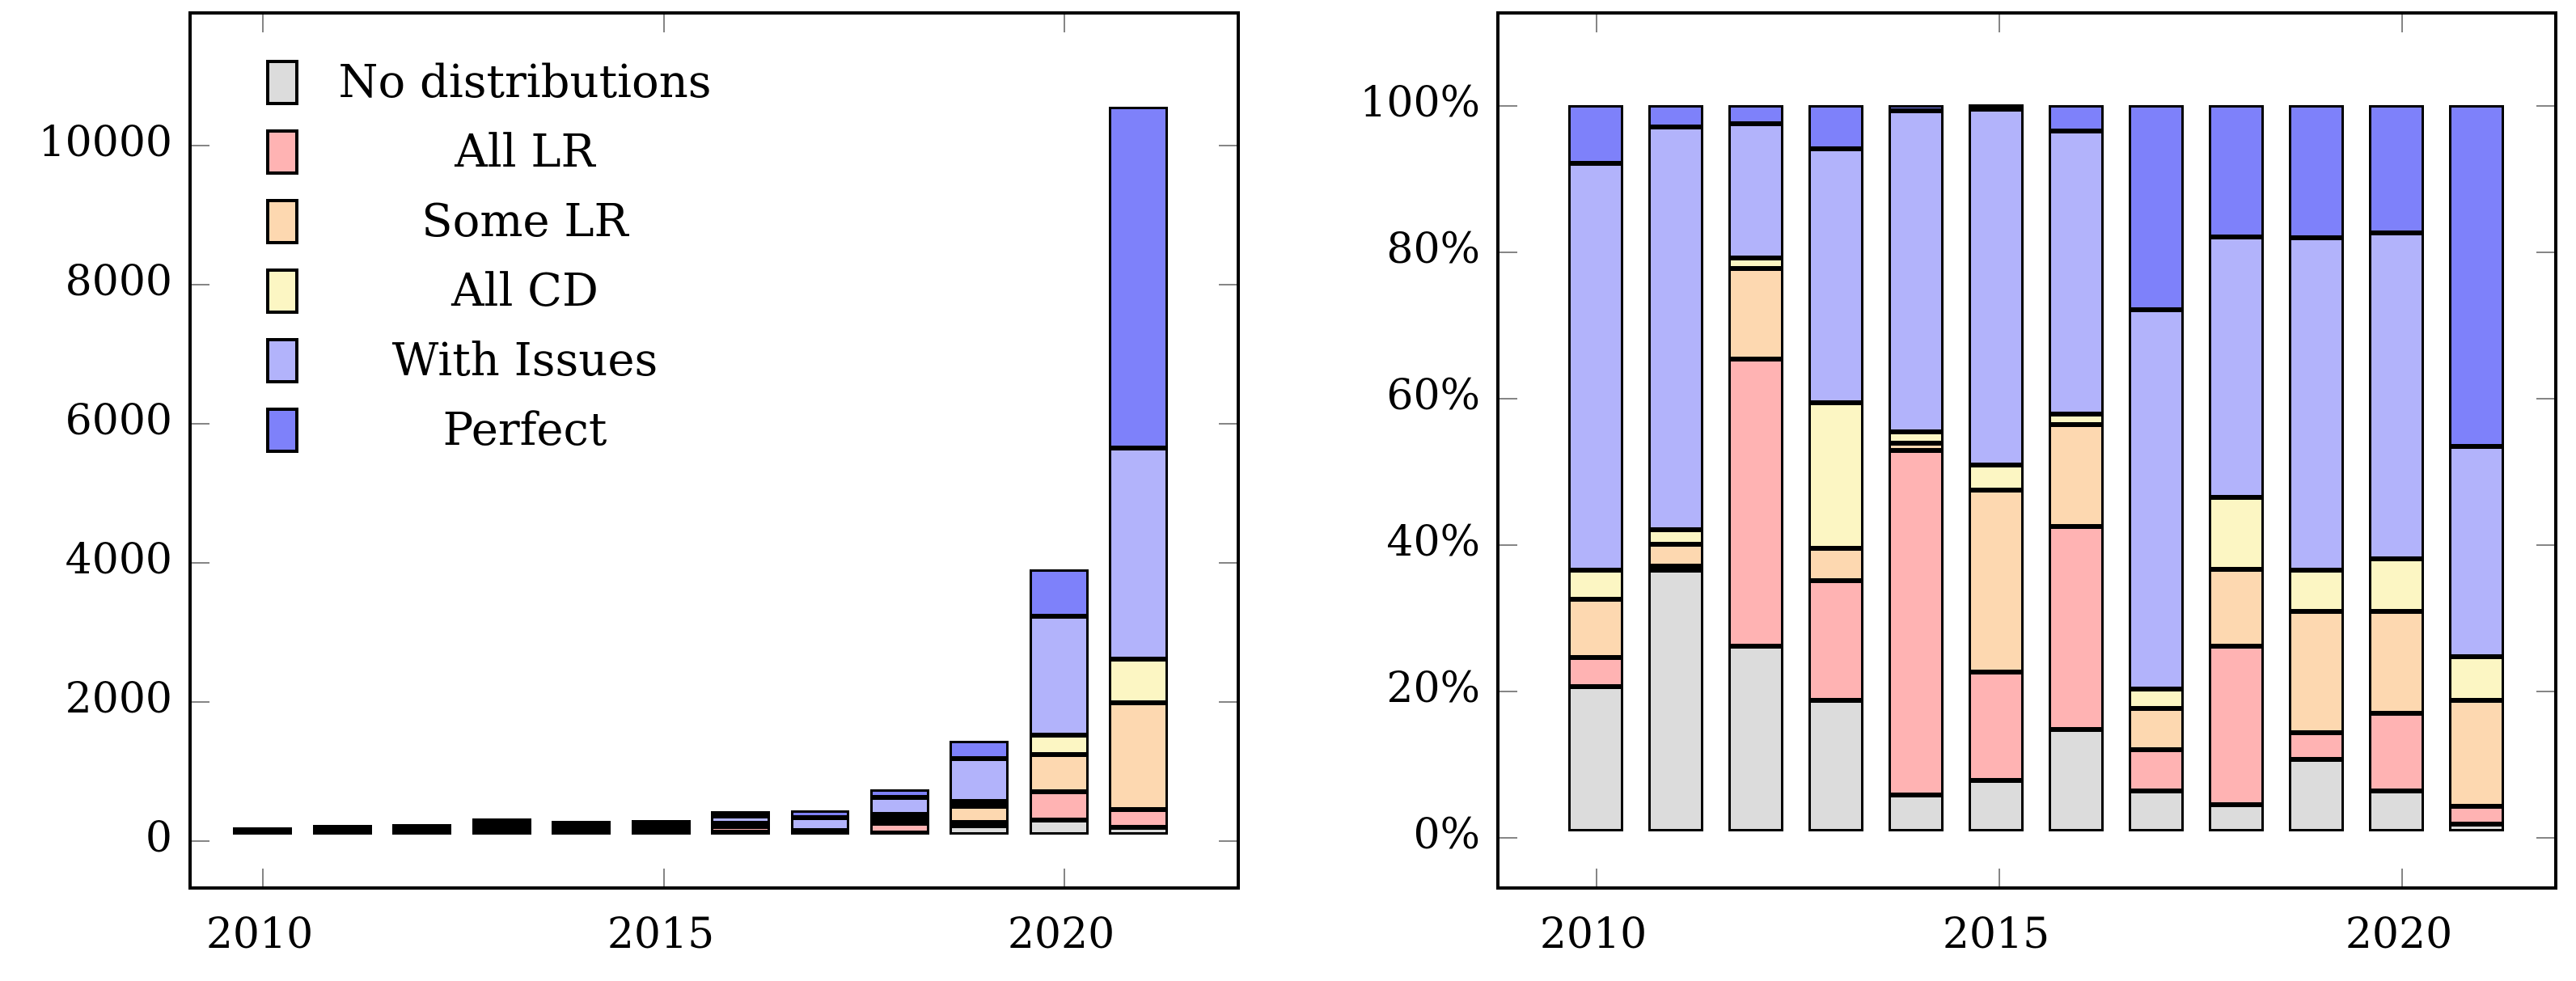 This screenshot has width=2576, height=981. I want to click on bar-segment-no-distributions-2021, so click(2477, 828).